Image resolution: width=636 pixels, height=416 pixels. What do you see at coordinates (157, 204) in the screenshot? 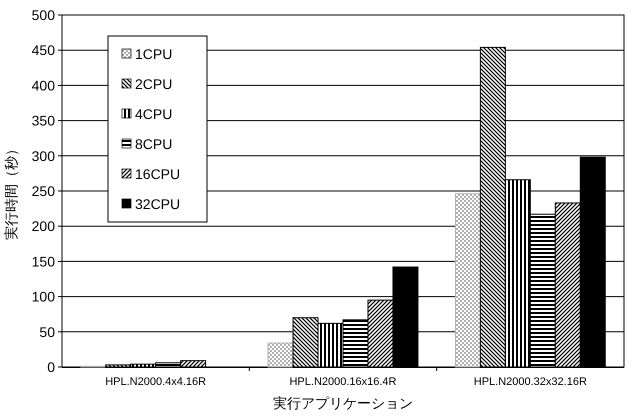
I see `legend-label: 32CPU` at bounding box center [157, 204].